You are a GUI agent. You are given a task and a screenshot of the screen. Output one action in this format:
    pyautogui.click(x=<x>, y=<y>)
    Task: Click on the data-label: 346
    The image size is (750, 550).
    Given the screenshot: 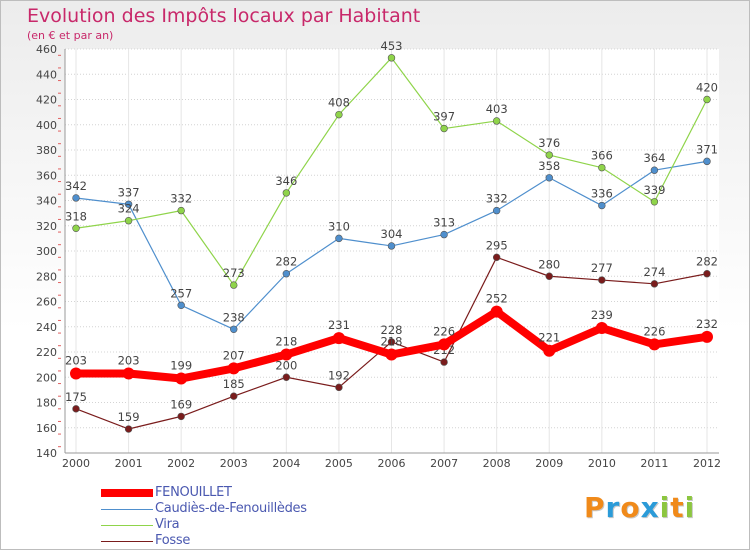 What is the action you would take?
    pyautogui.click(x=286, y=181)
    